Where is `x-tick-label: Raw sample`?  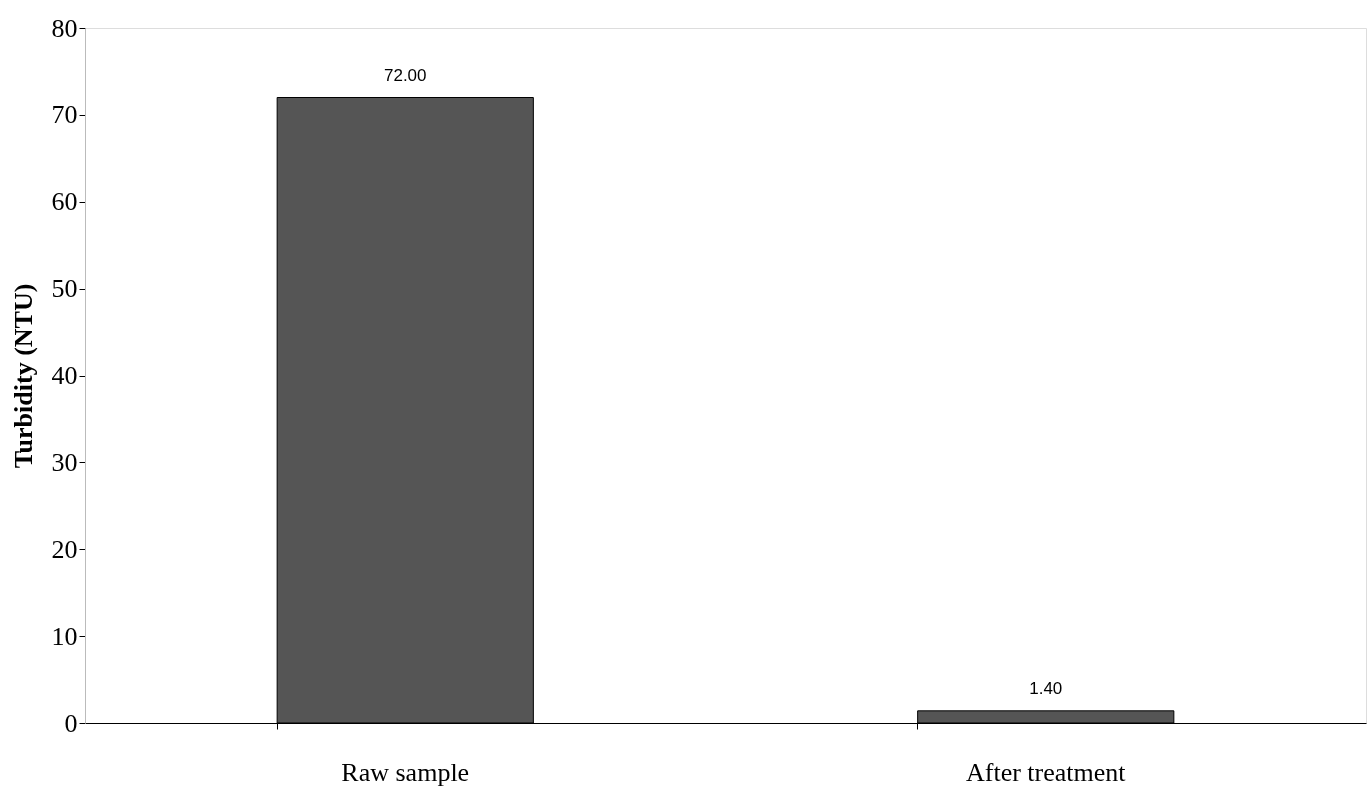 x-tick-label: Raw sample is located at coordinates (405, 772).